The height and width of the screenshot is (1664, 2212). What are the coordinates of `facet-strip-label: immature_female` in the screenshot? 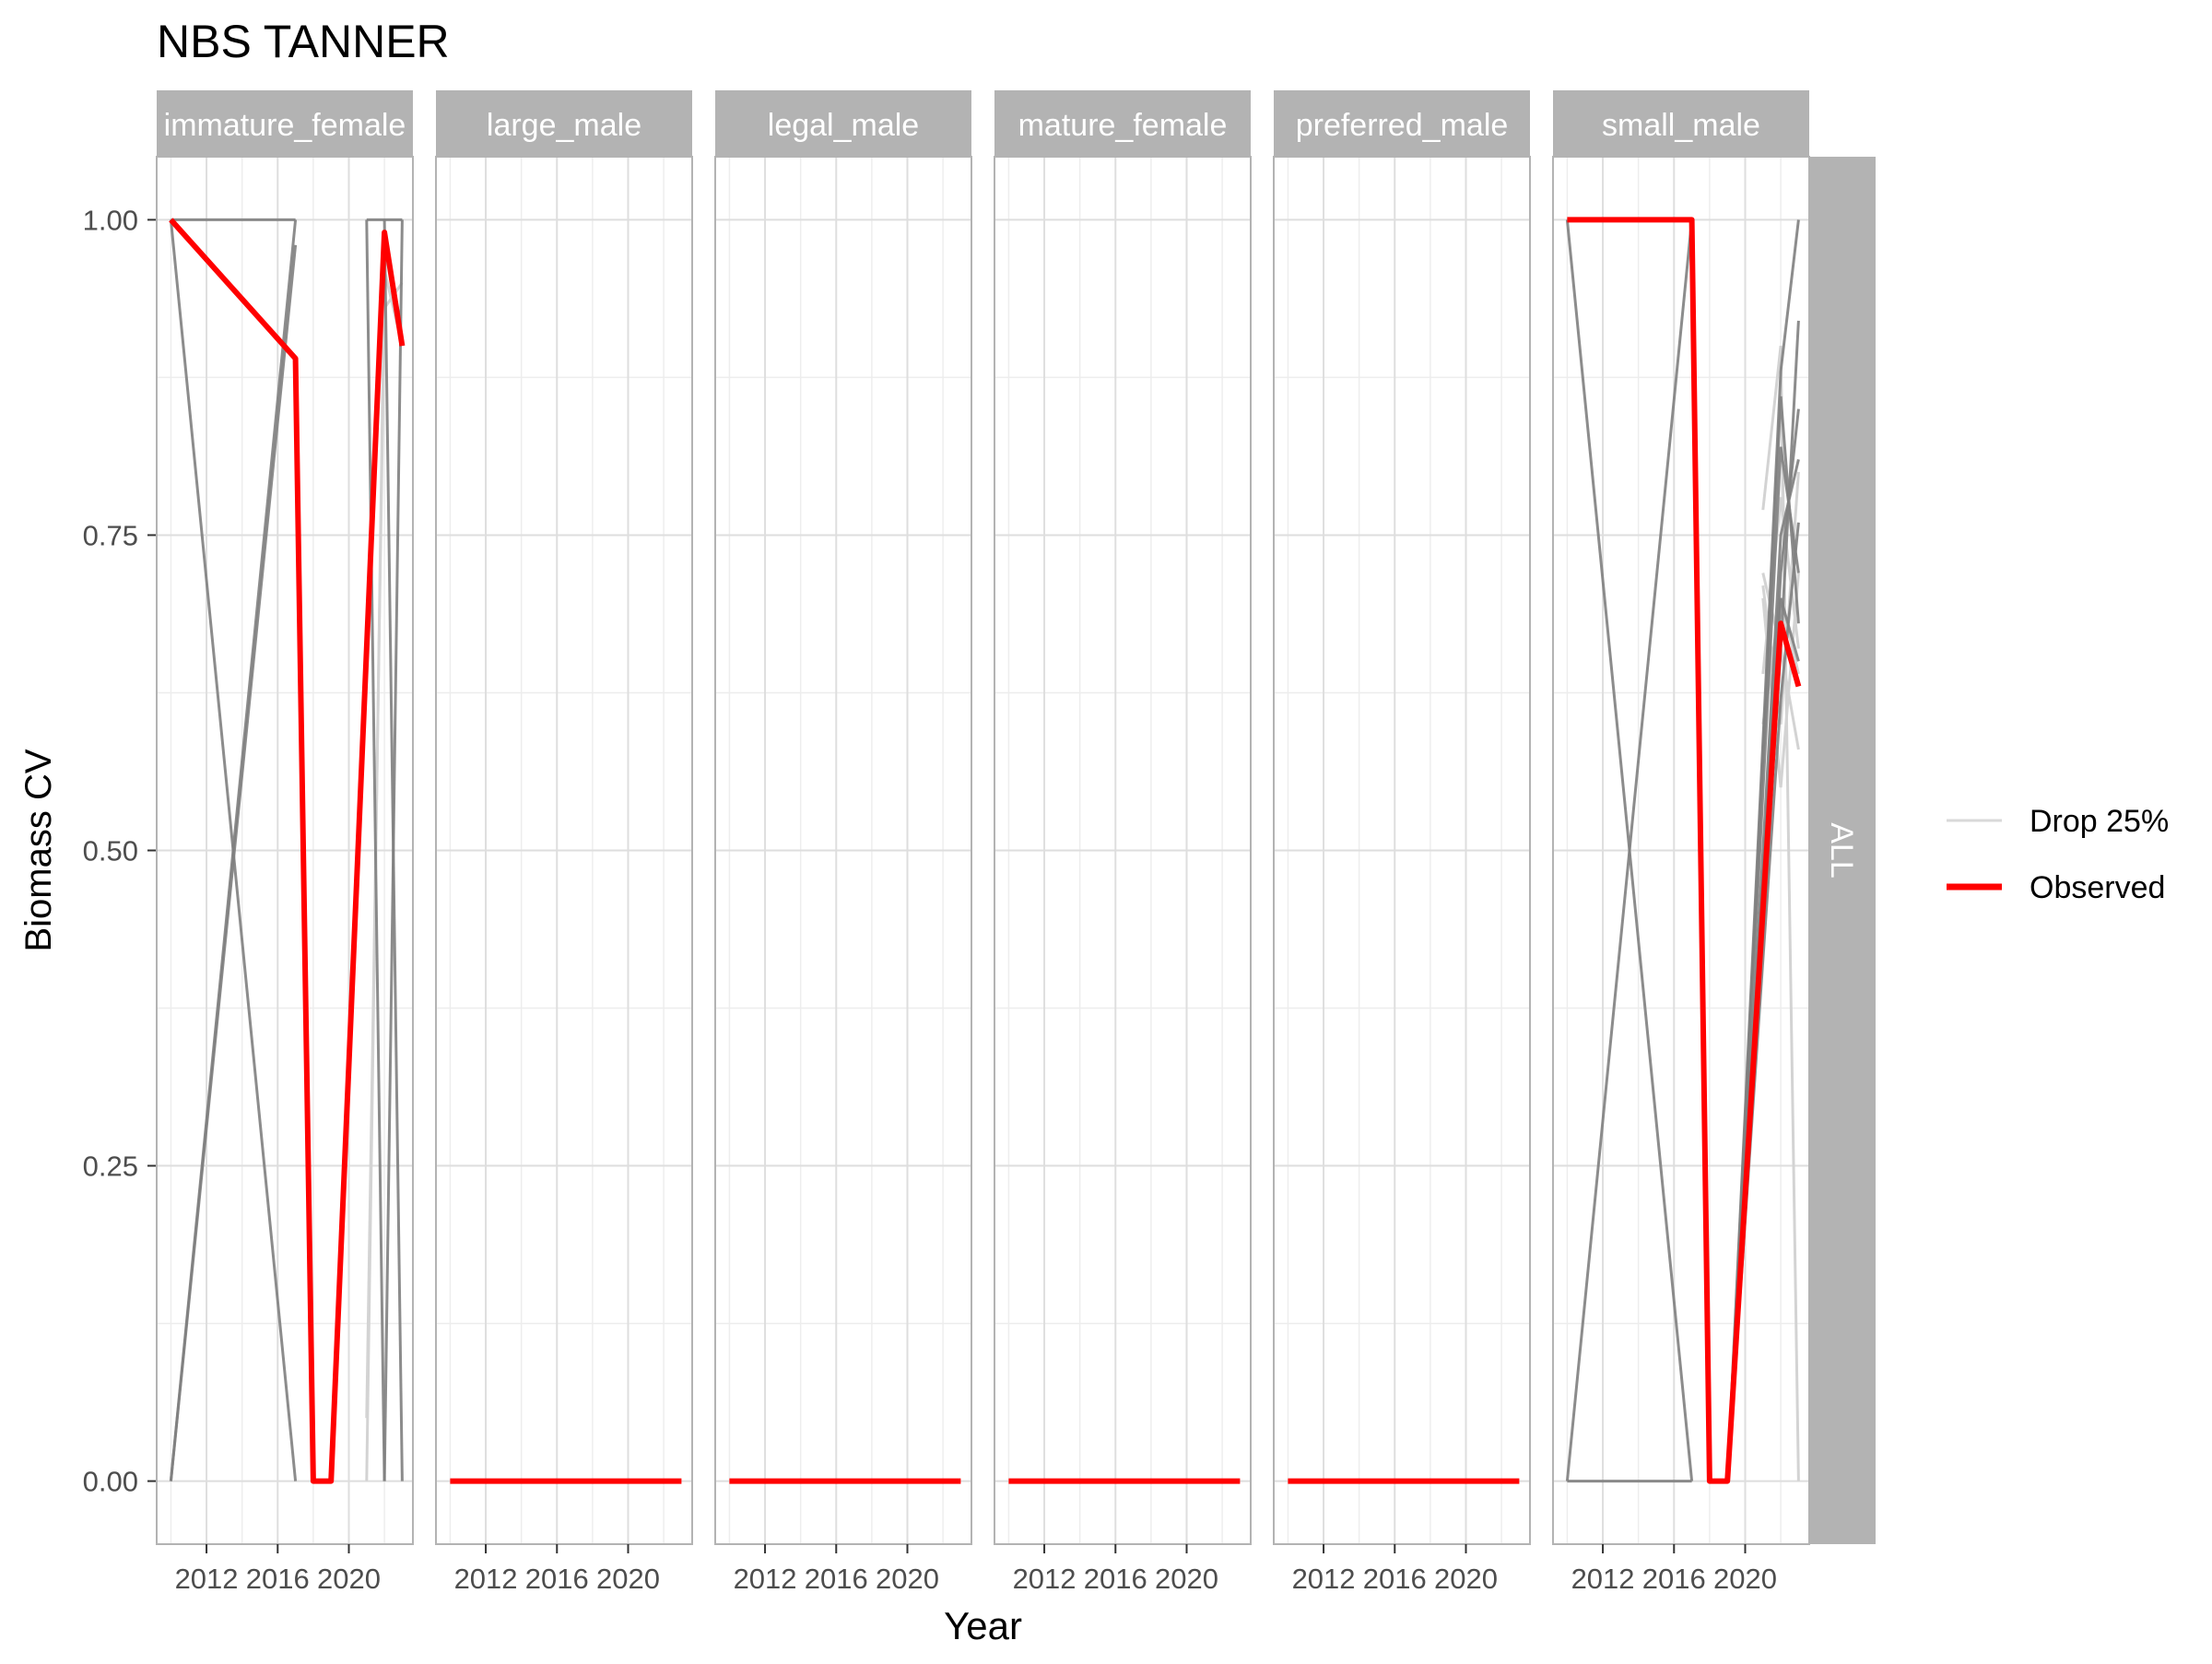 It's located at (285, 125).